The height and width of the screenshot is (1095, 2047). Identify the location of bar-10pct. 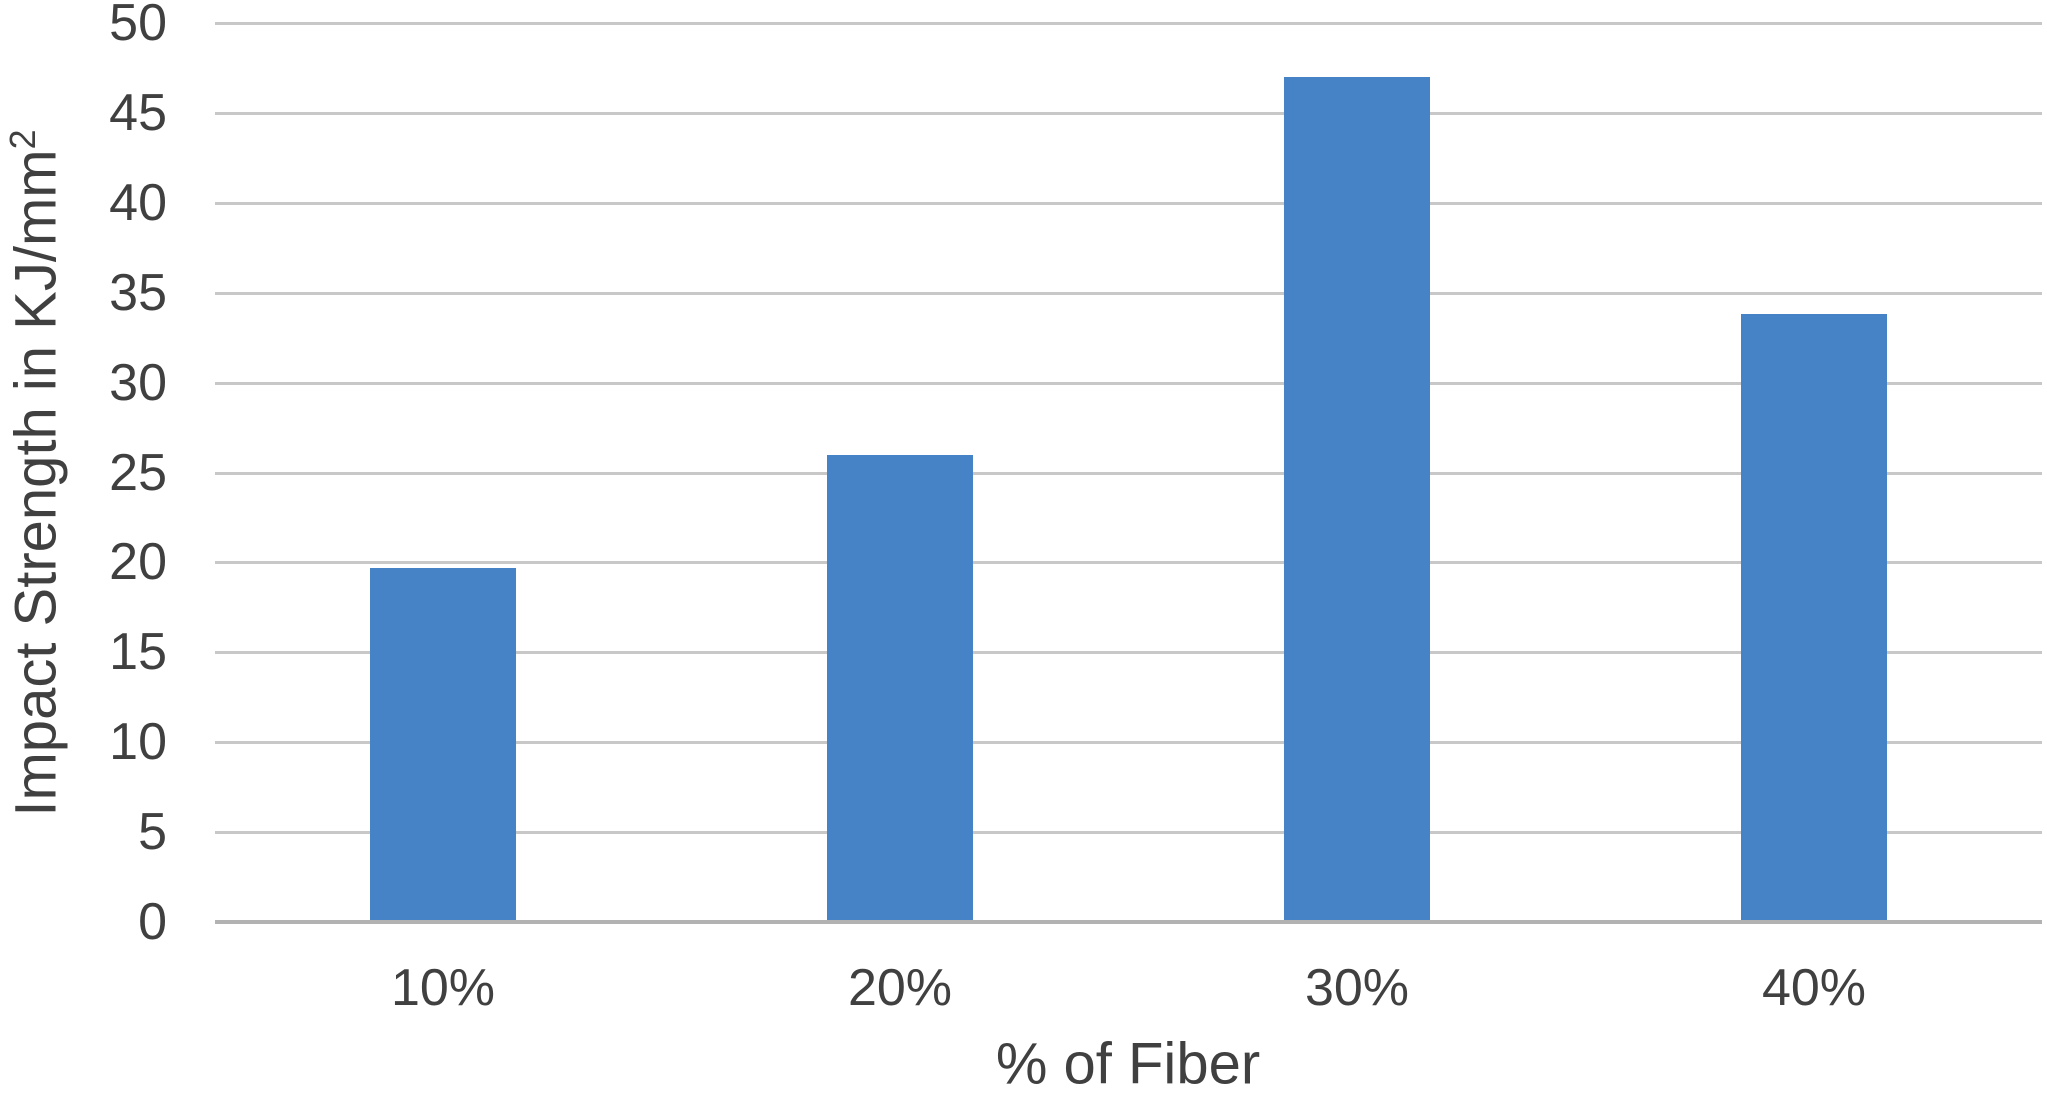
(443, 745).